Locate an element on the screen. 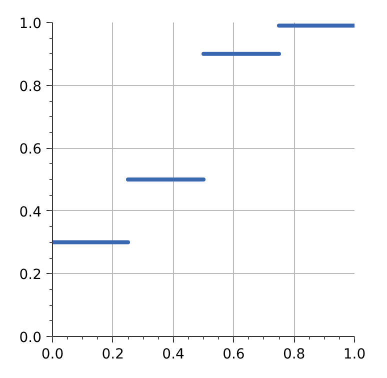 This screenshot has height=378, width=387. x-tick-label: 1.0 is located at coordinates (354, 354).